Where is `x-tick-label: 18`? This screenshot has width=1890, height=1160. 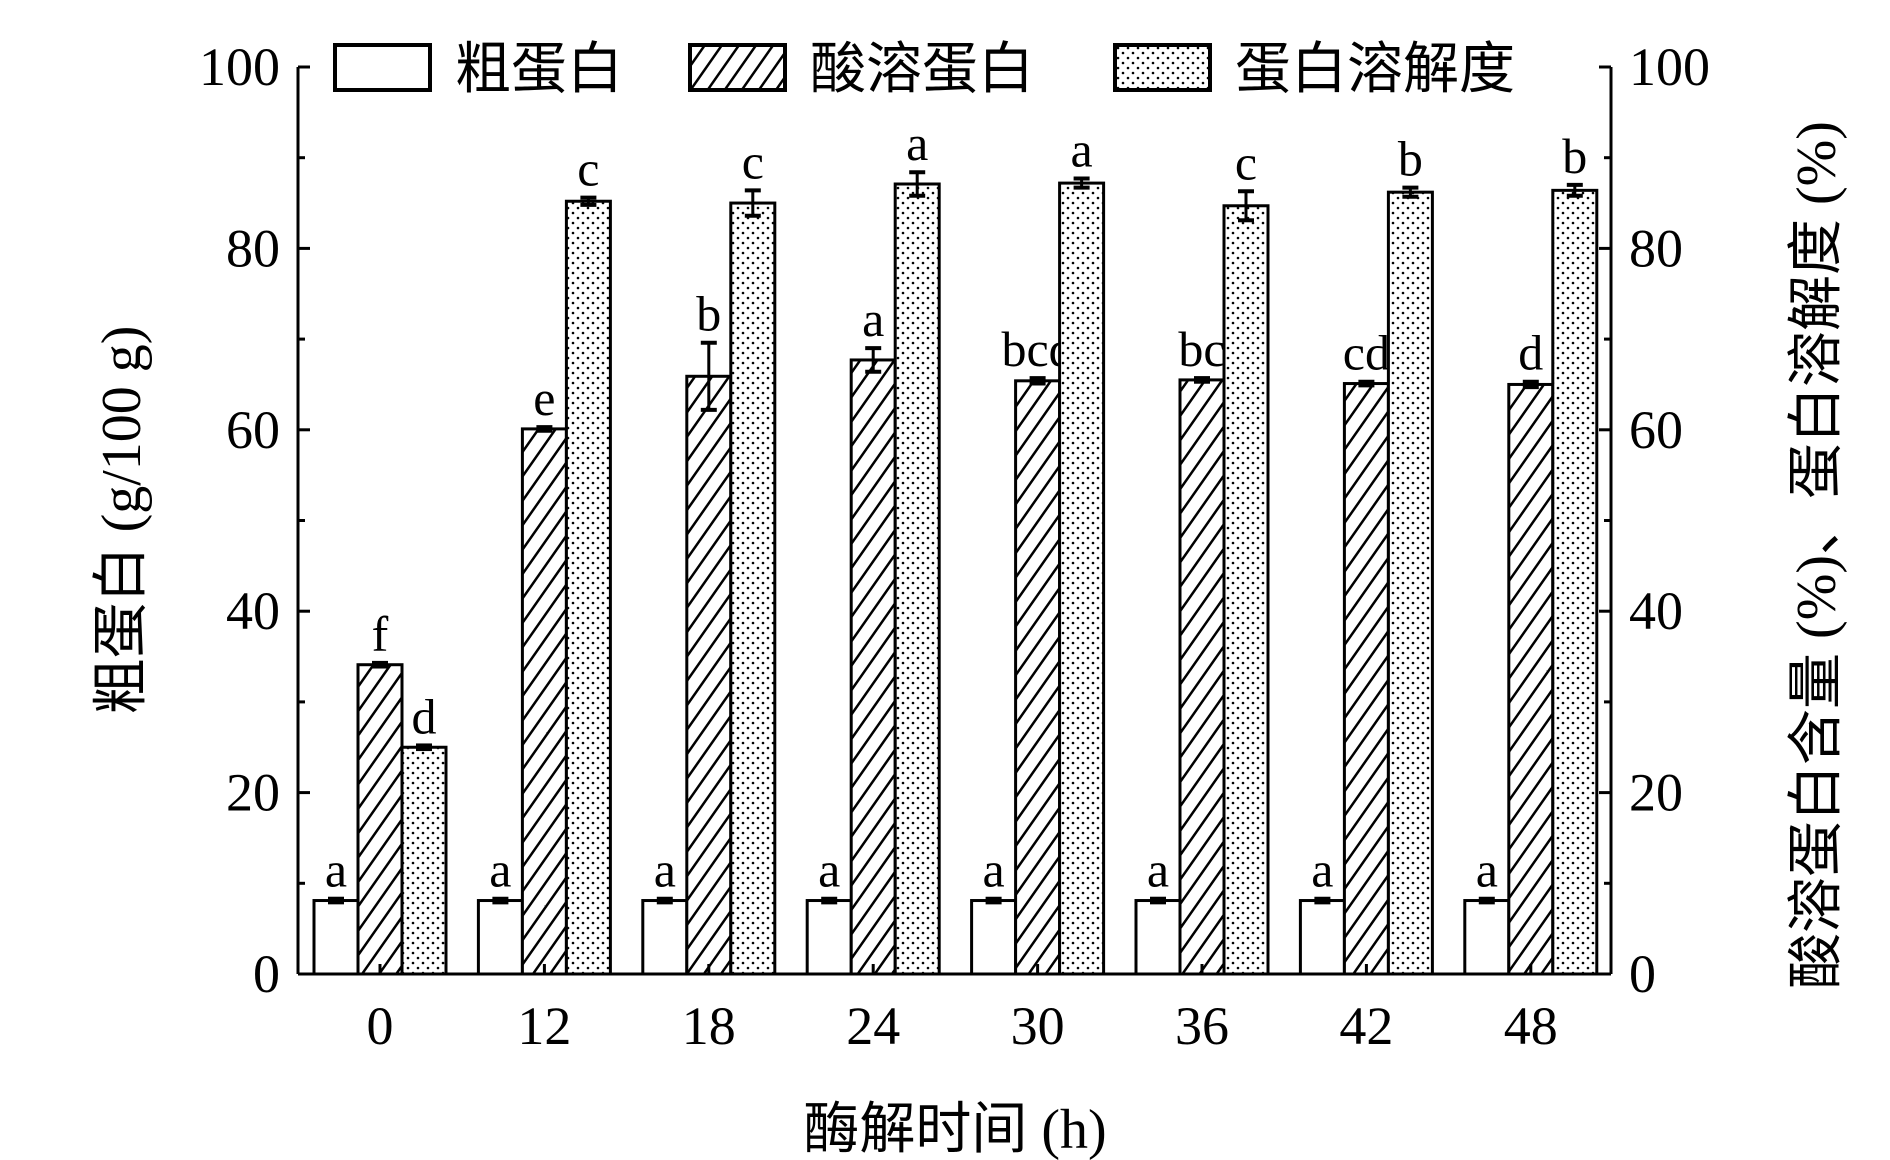
x-tick-label: 18 is located at coordinates (709, 1026).